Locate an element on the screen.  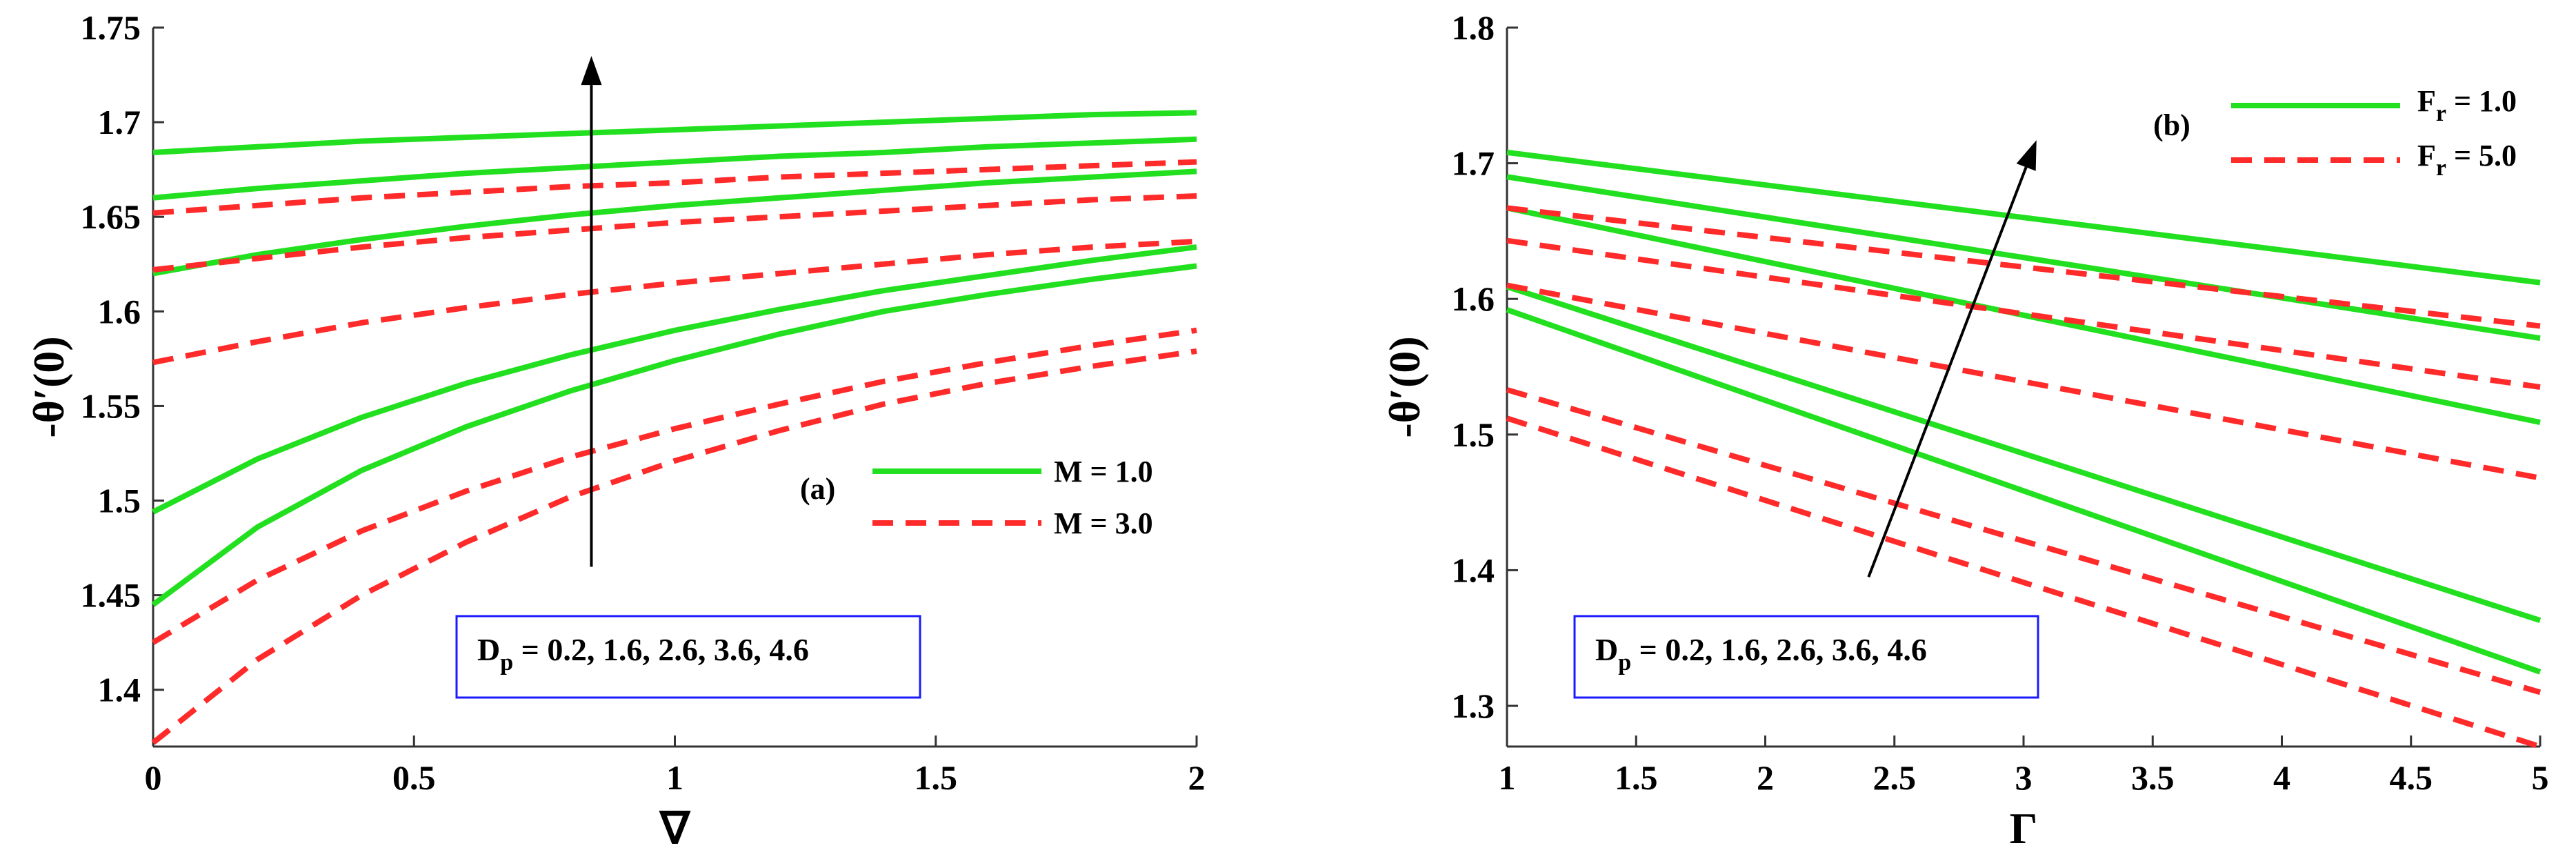
x-tick-label: 0 is located at coordinates (153, 777).